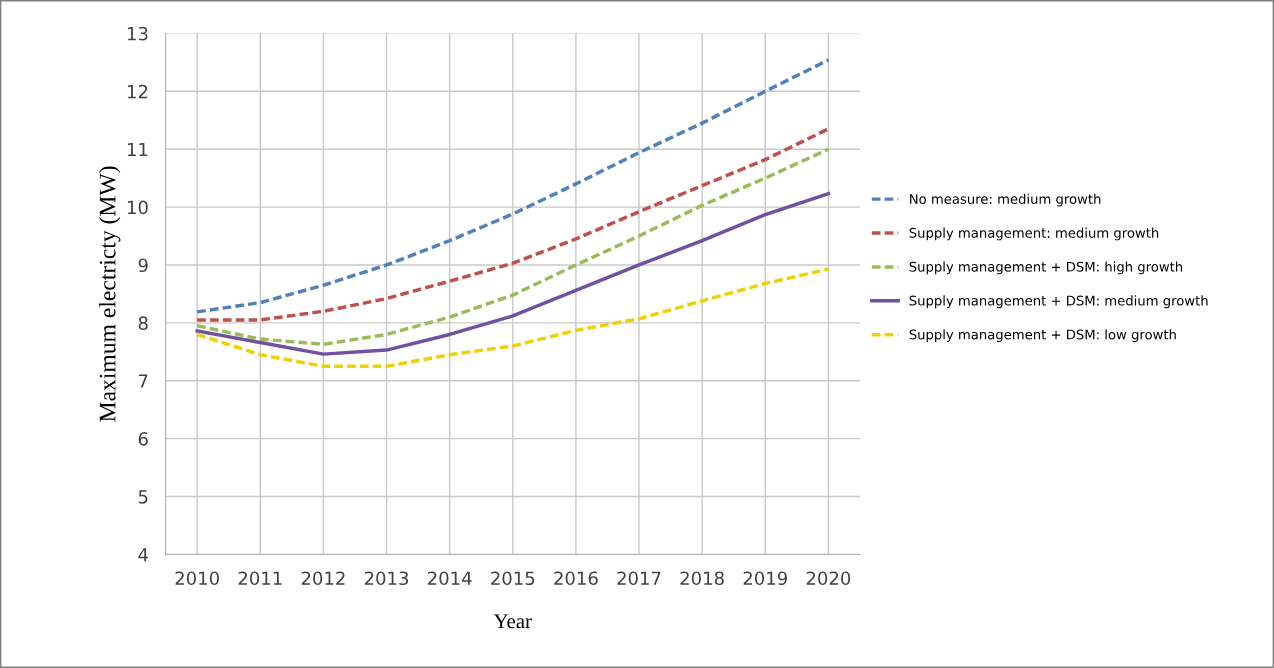  What do you see at coordinates (765, 578) in the screenshot?
I see `x-tick-label: 2019` at bounding box center [765, 578].